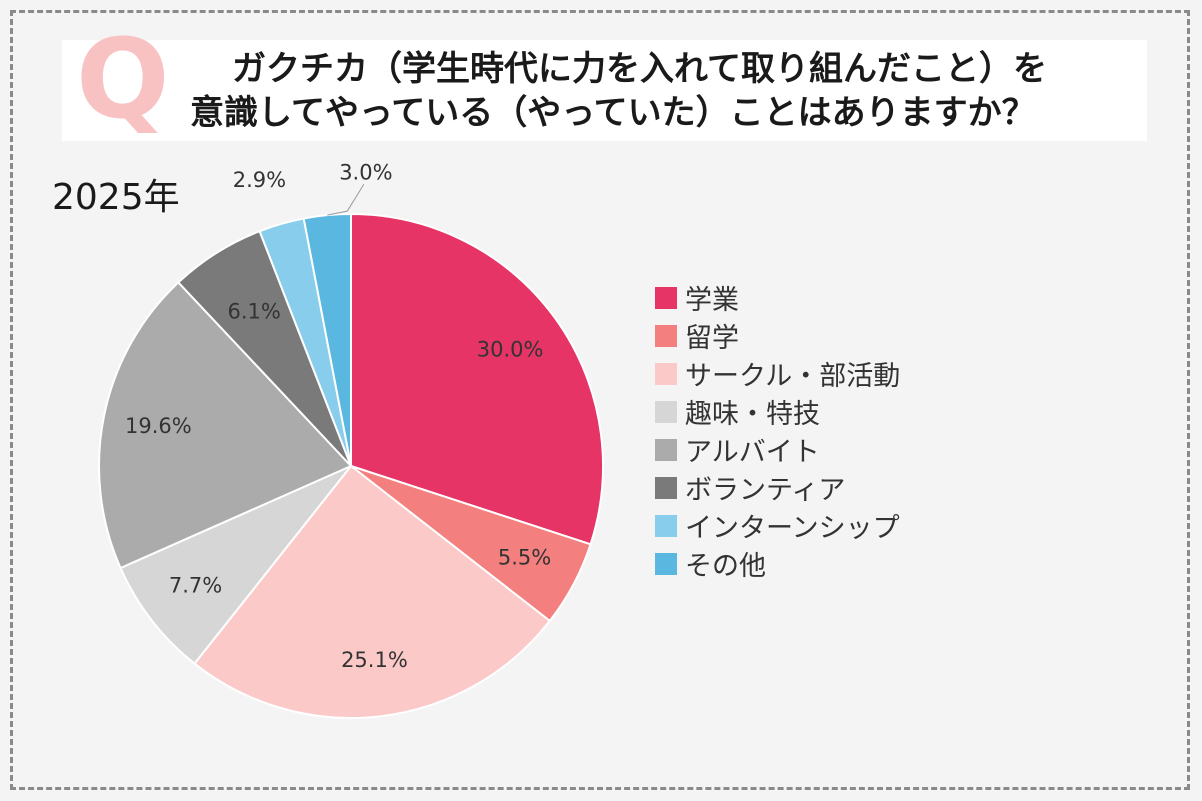  Describe the element at coordinates (604, 90) in the screenshot. I see `title-box` at that location.